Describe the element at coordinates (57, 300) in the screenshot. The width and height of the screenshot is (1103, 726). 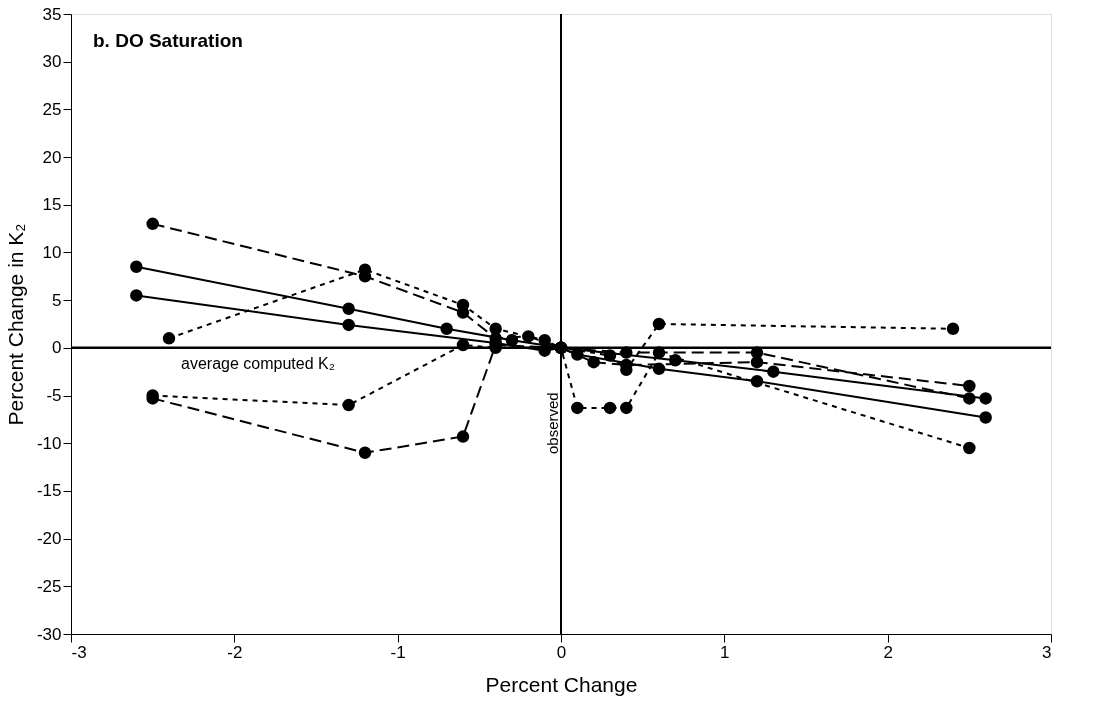
I see `y-tick-label: 5` at that location.